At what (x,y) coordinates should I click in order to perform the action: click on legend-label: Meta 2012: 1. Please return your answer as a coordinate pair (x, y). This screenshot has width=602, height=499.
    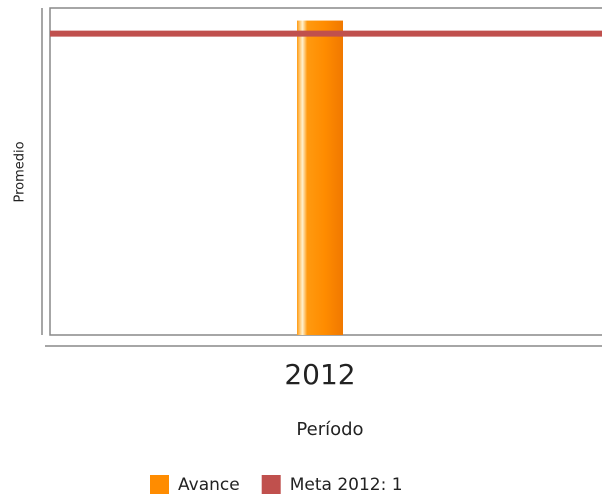
    Looking at the image, I should click on (346, 485).